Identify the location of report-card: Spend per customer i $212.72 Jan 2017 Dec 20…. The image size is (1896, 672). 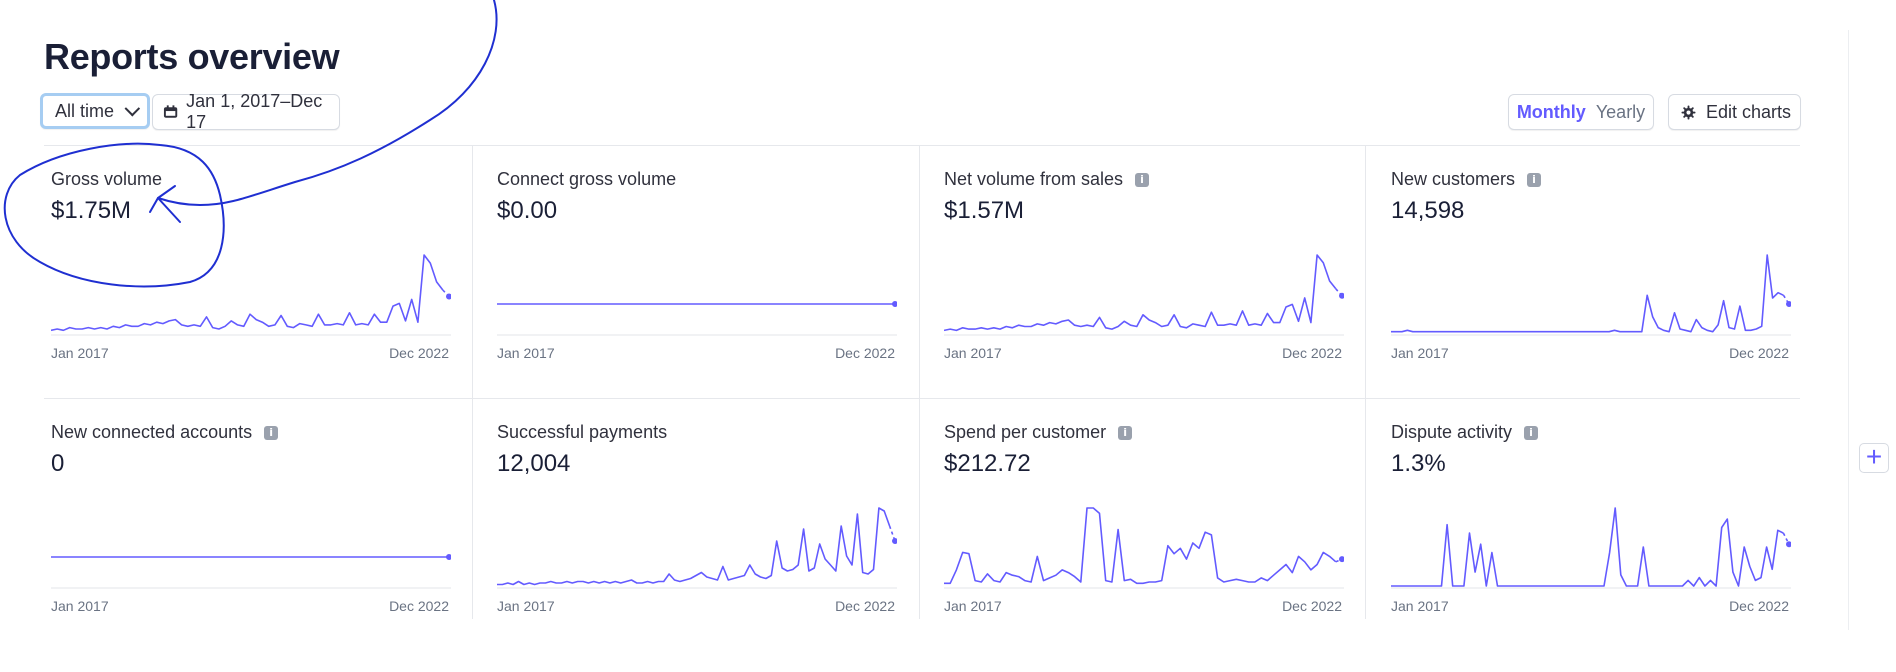
(1149, 547).